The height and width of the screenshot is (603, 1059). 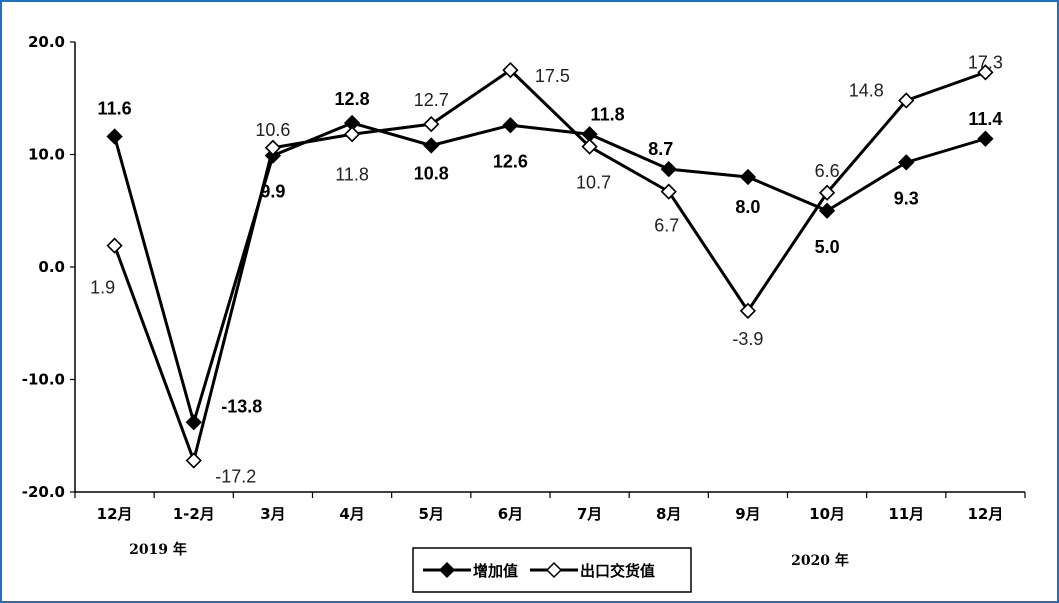 I want to click on x-tick-label: 8月, so click(x=668, y=514).